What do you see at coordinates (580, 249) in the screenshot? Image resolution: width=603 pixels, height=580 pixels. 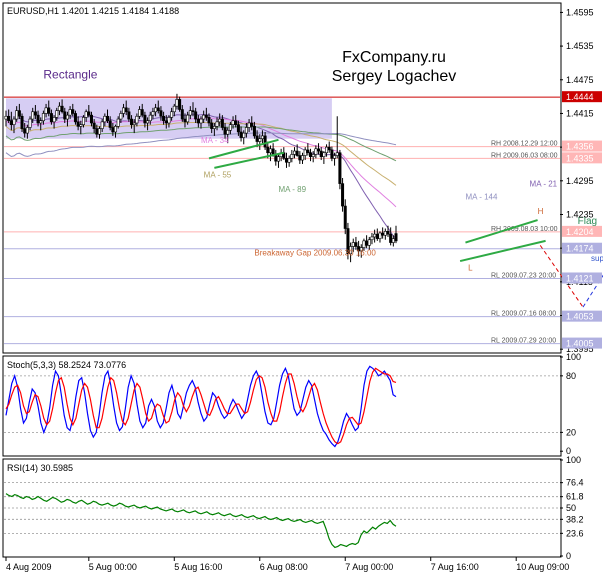 I see `price-tag-label: 1.4174` at bounding box center [580, 249].